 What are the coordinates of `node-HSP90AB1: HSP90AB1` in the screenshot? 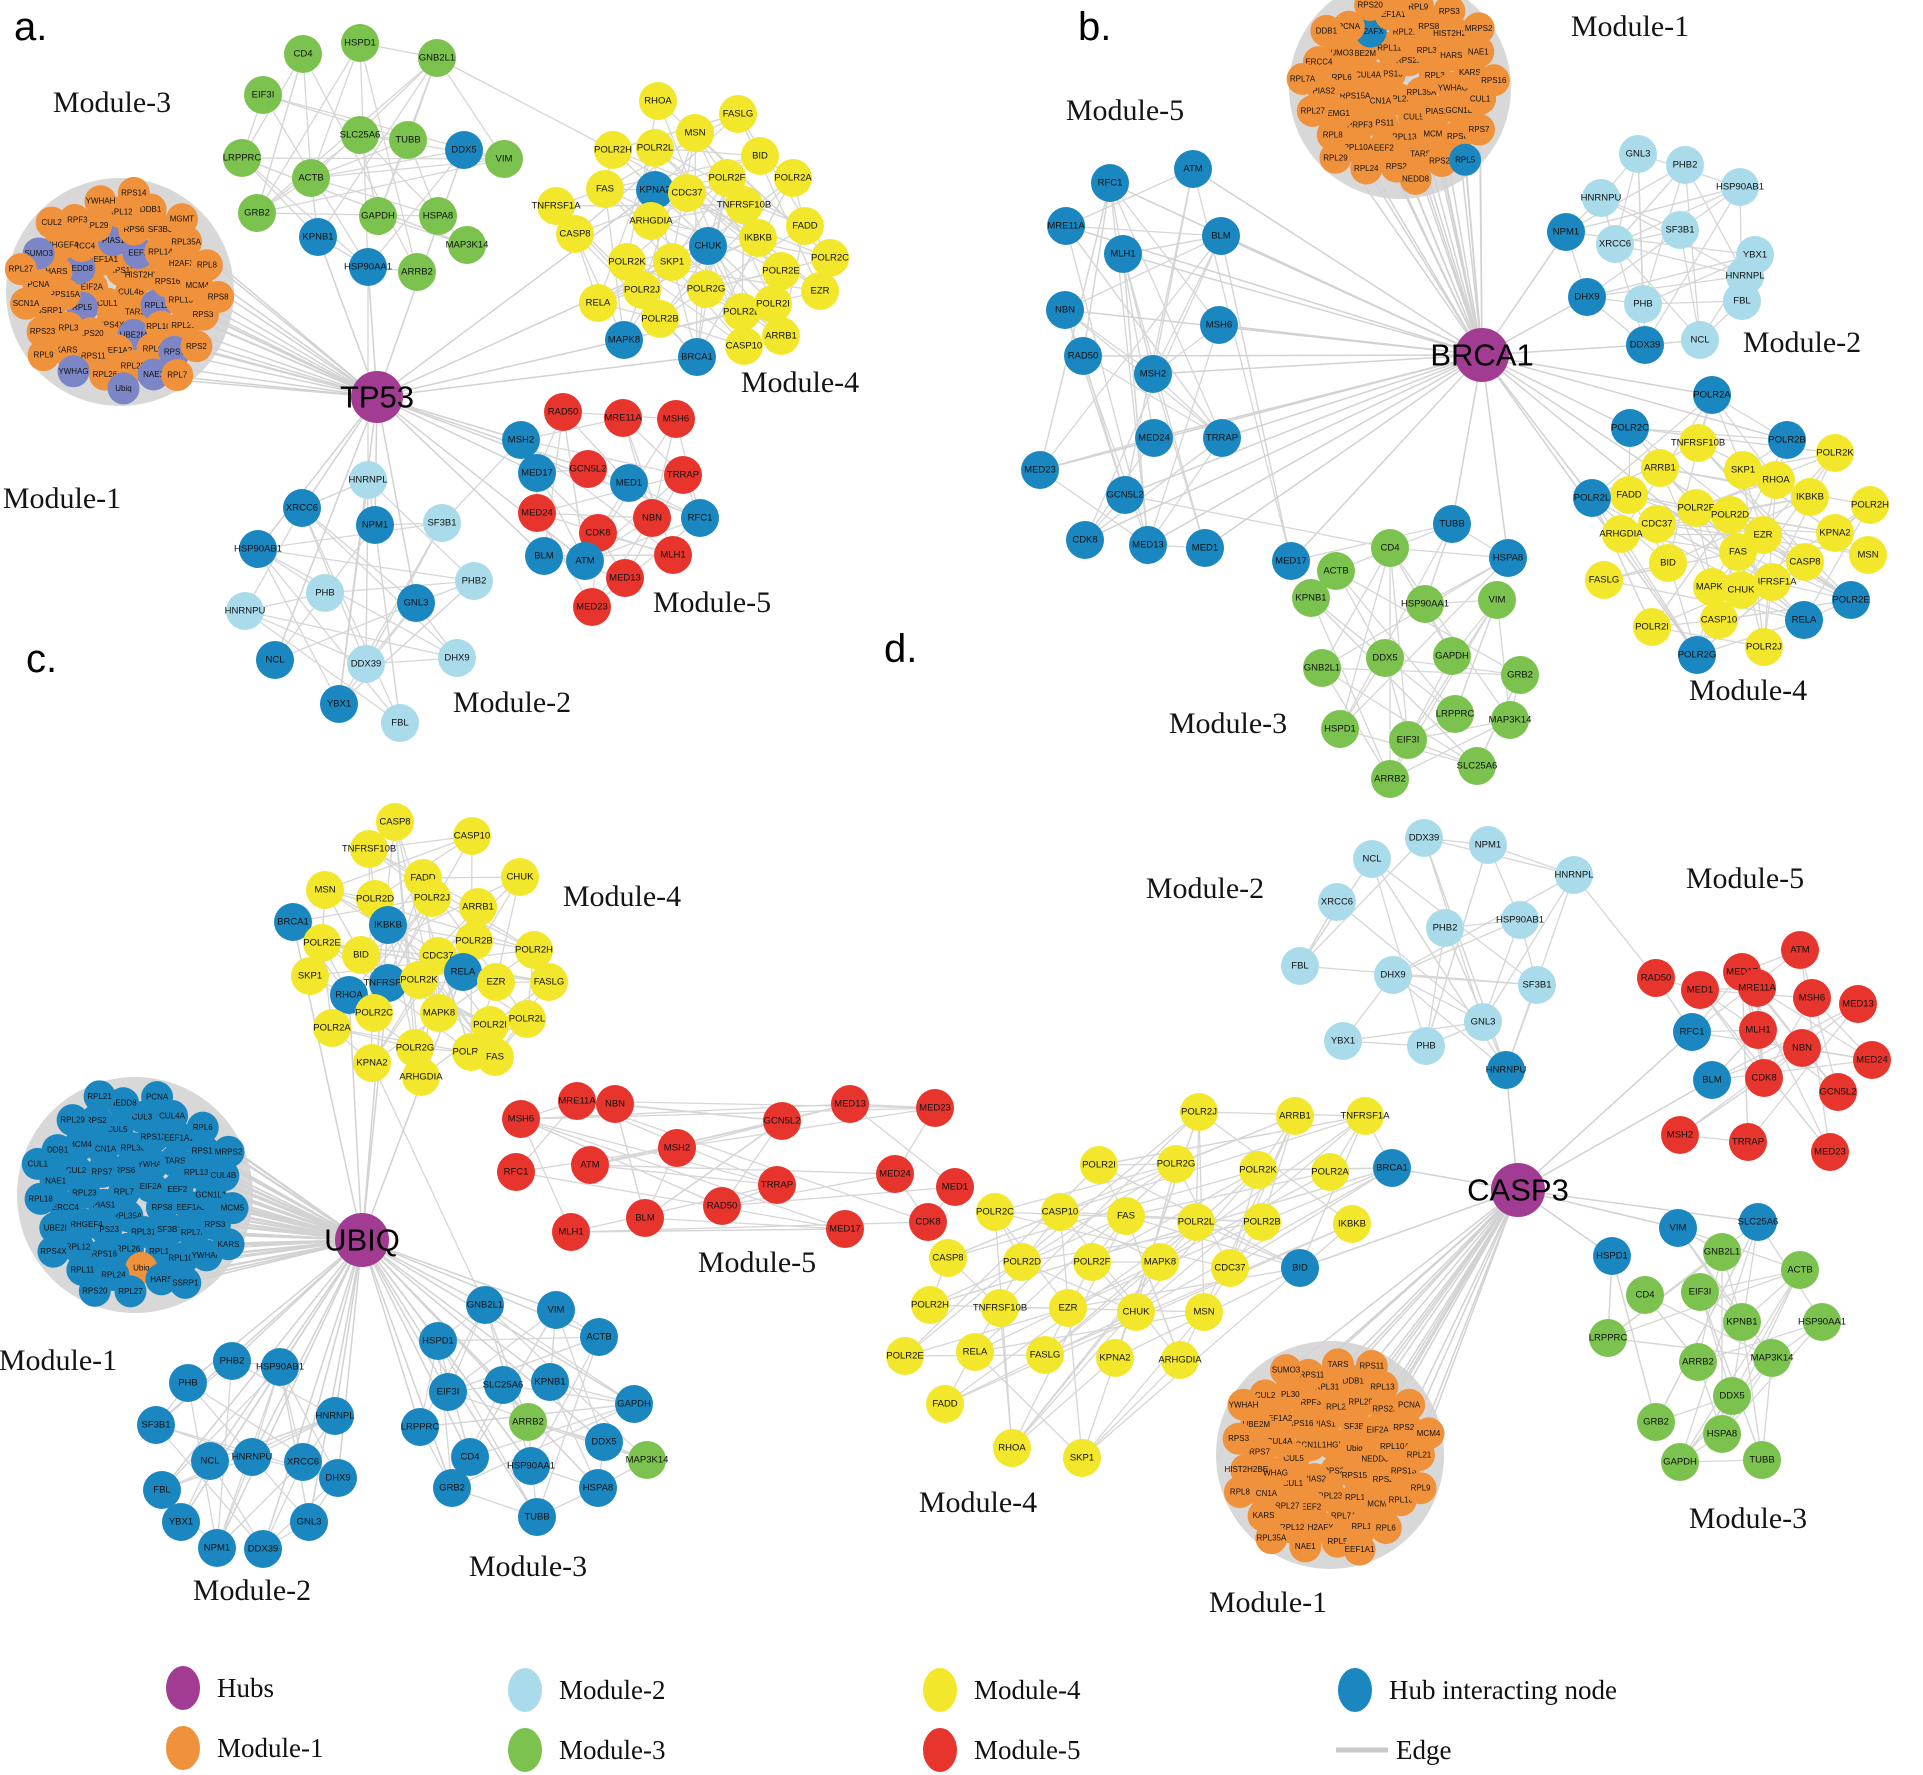 It's located at (258, 549).